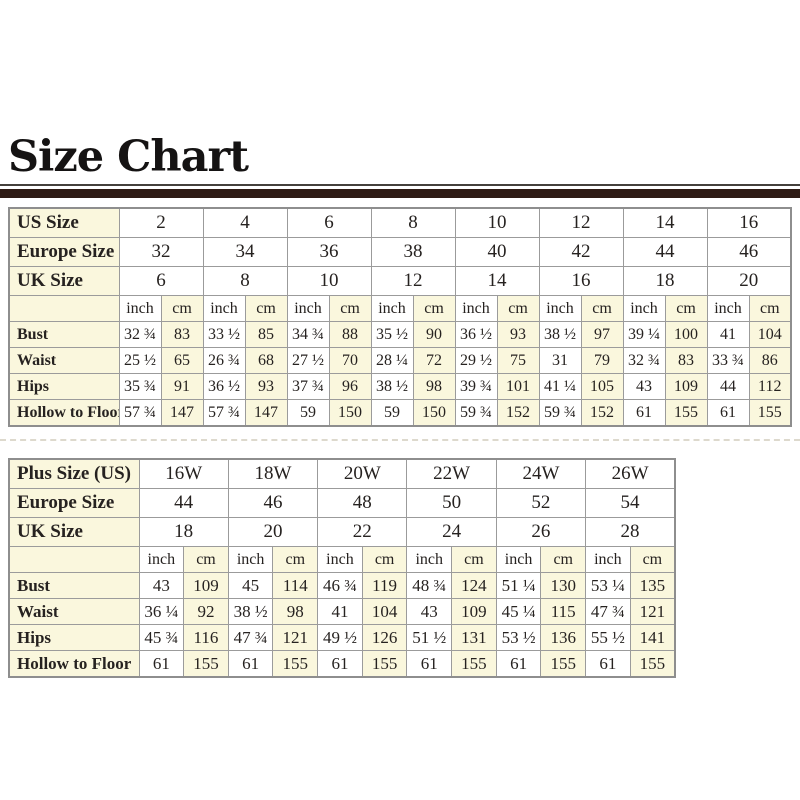  What do you see at coordinates (161, 222) in the screenshot?
I see `size-value-cell: 2` at bounding box center [161, 222].